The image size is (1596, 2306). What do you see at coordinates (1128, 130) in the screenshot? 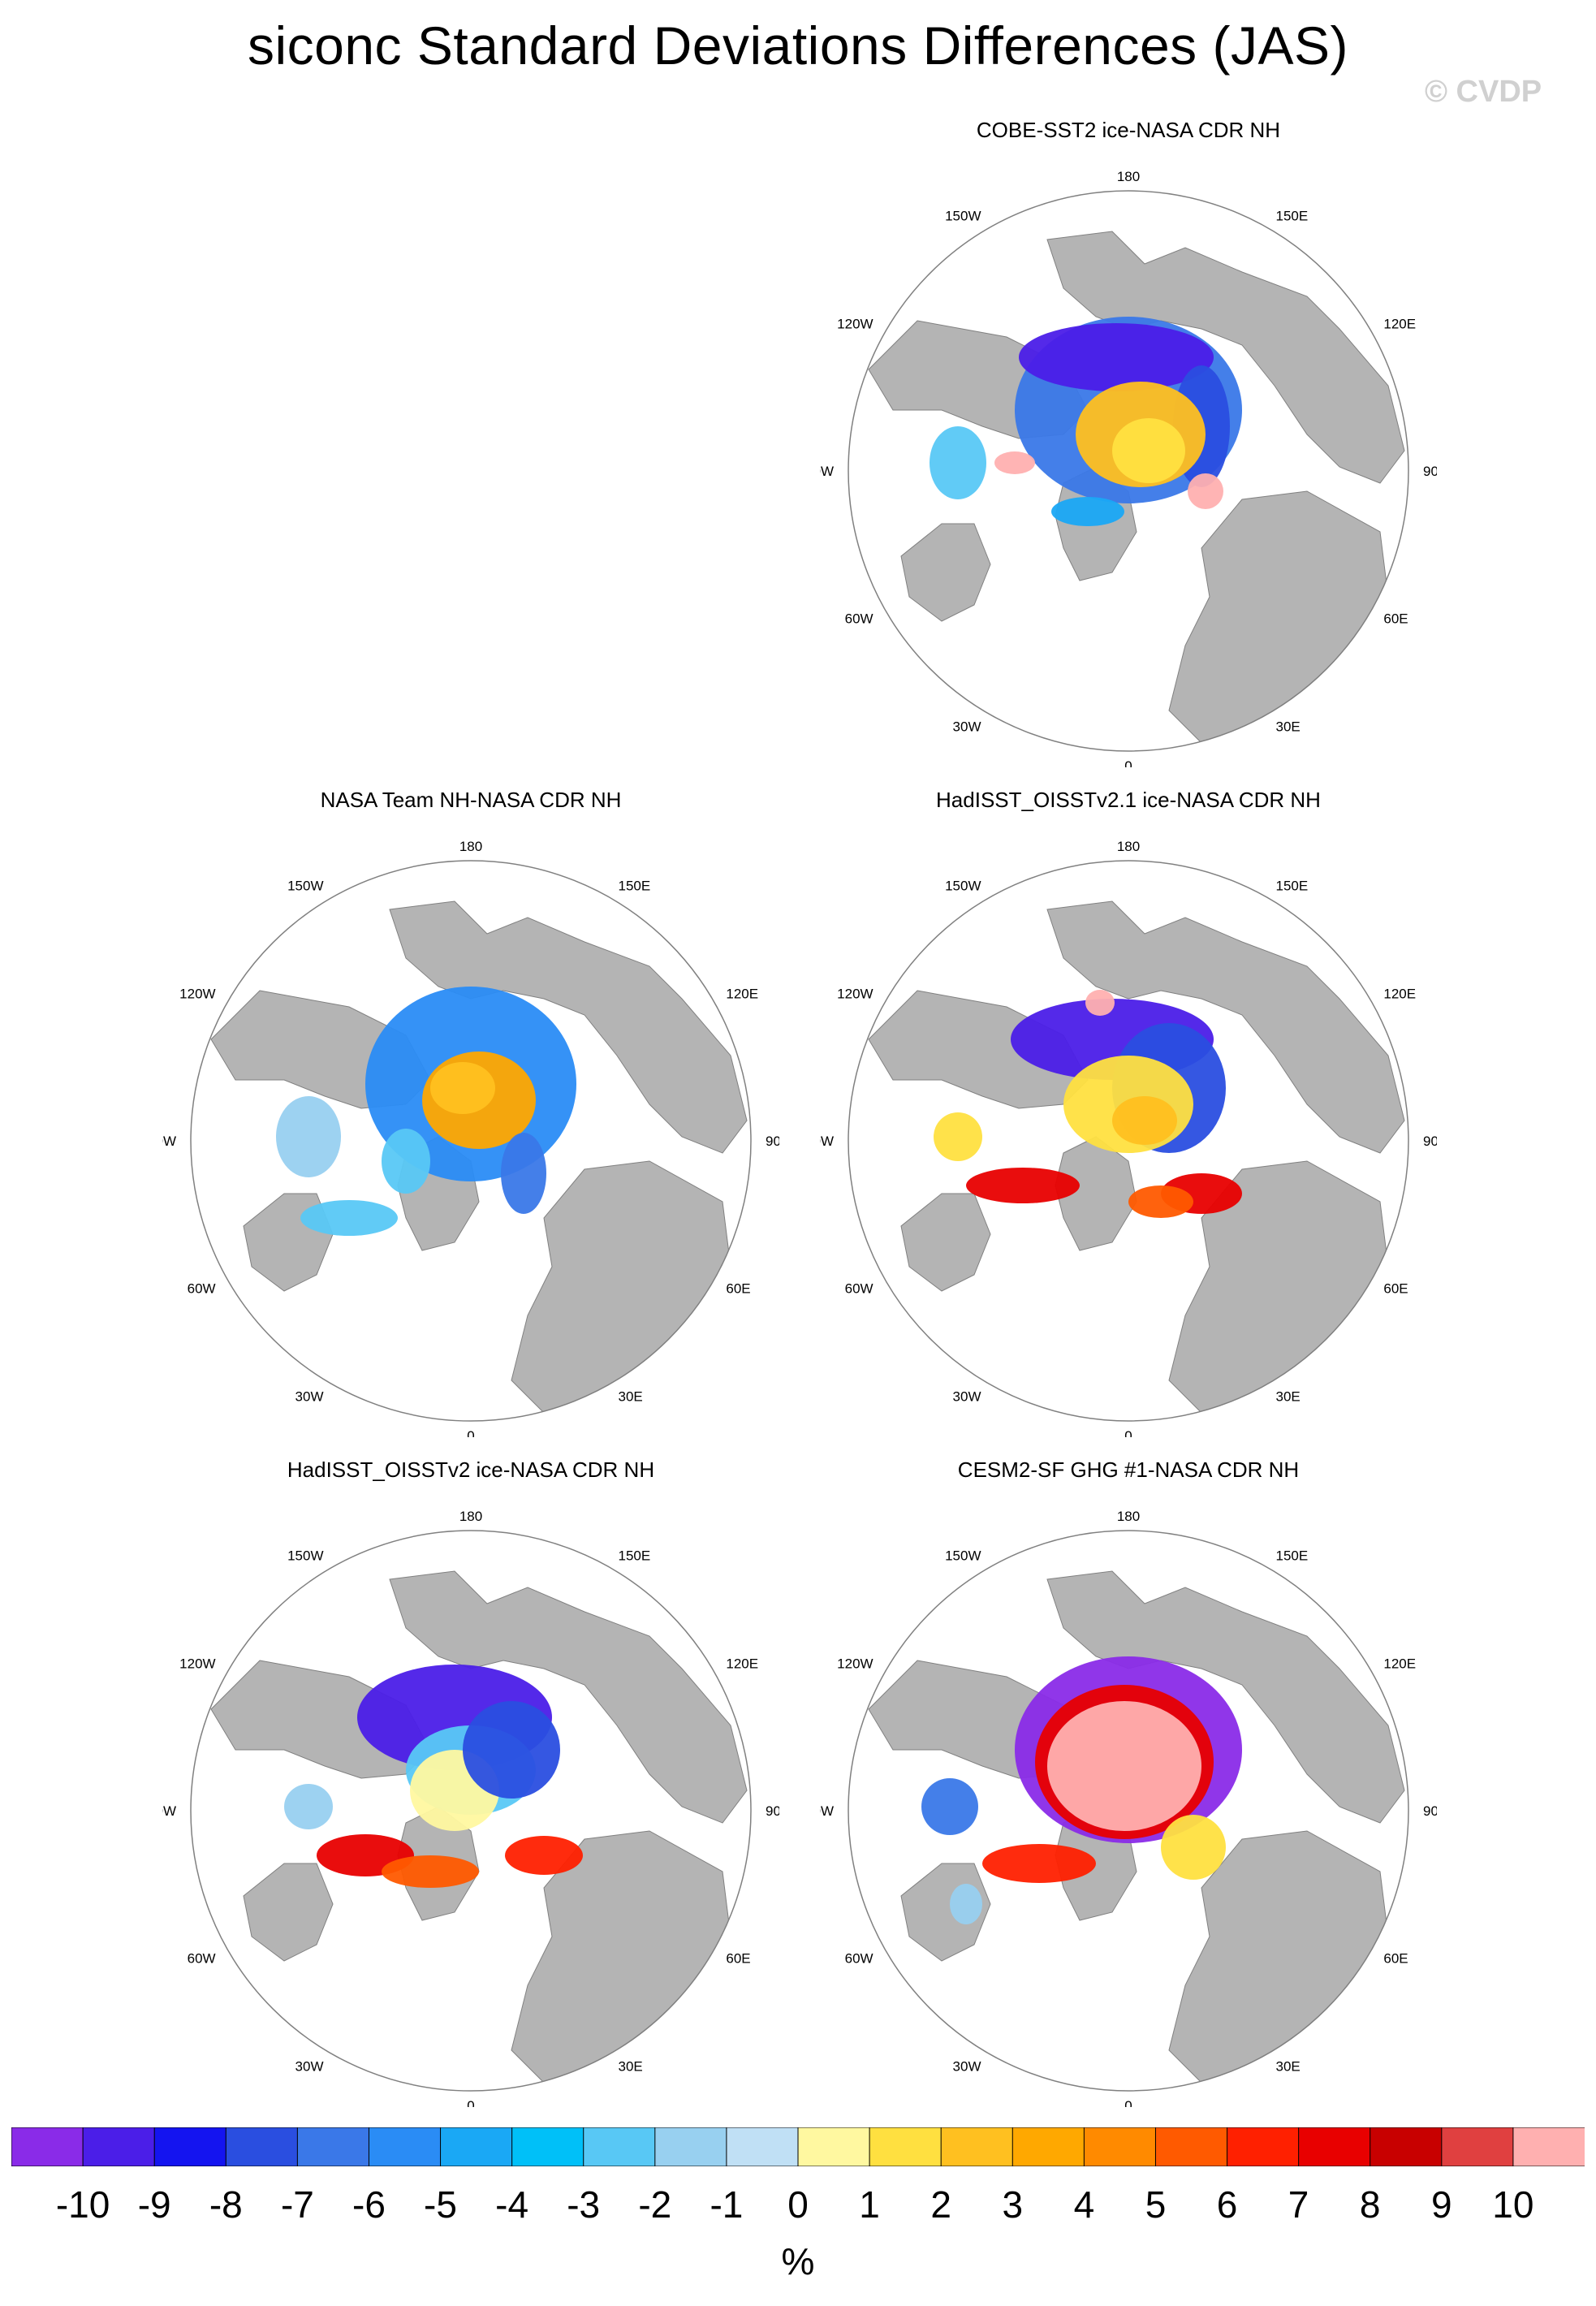
I see `panel-title: COBE-SST2 ice-NASA CDR NH` at bounding box center [1128, 130].